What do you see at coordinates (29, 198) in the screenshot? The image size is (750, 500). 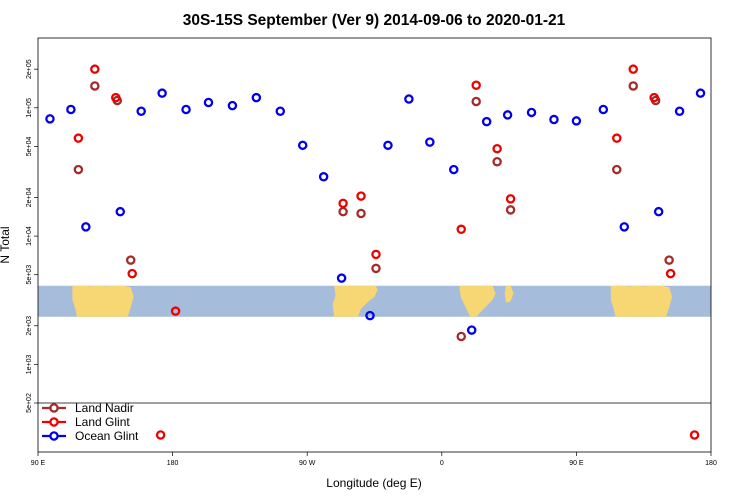 I see `y-tick-label: 2e+04` at bounding box center [29, 198].